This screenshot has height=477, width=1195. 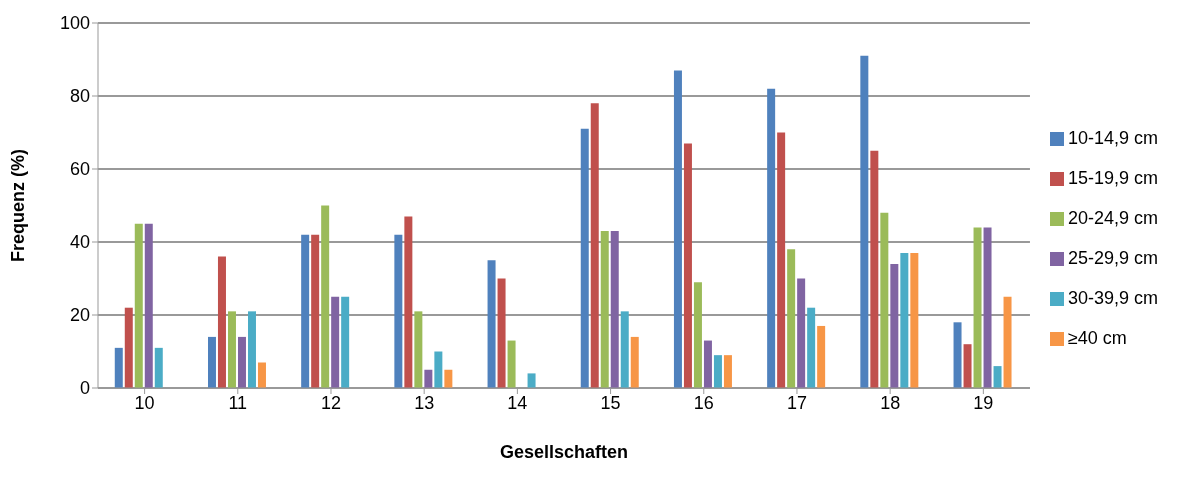 What do you see at coordinates (330, 402) in the screenshot?
I see `x-tick-label: 12` at bounding box center [330, 402].